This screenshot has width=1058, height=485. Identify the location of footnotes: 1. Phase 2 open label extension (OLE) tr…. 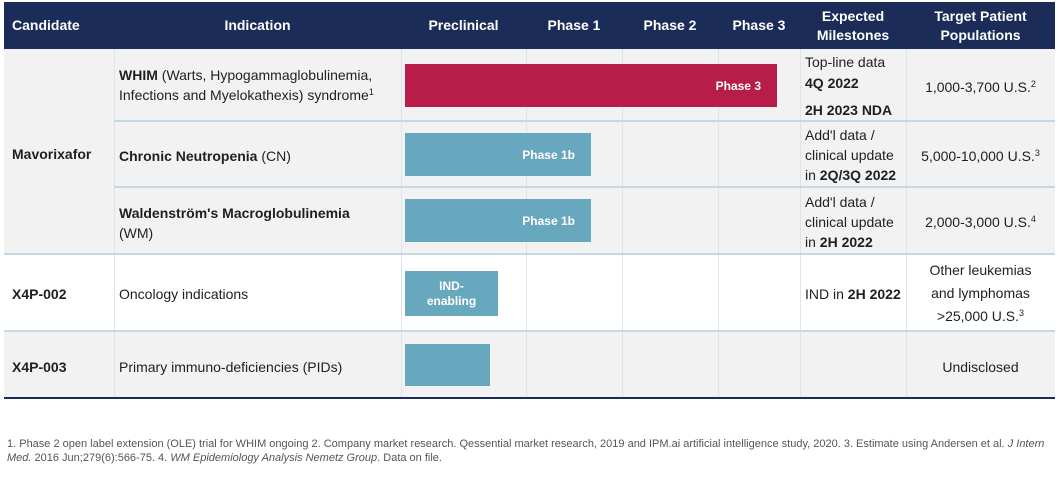
(526, 451).